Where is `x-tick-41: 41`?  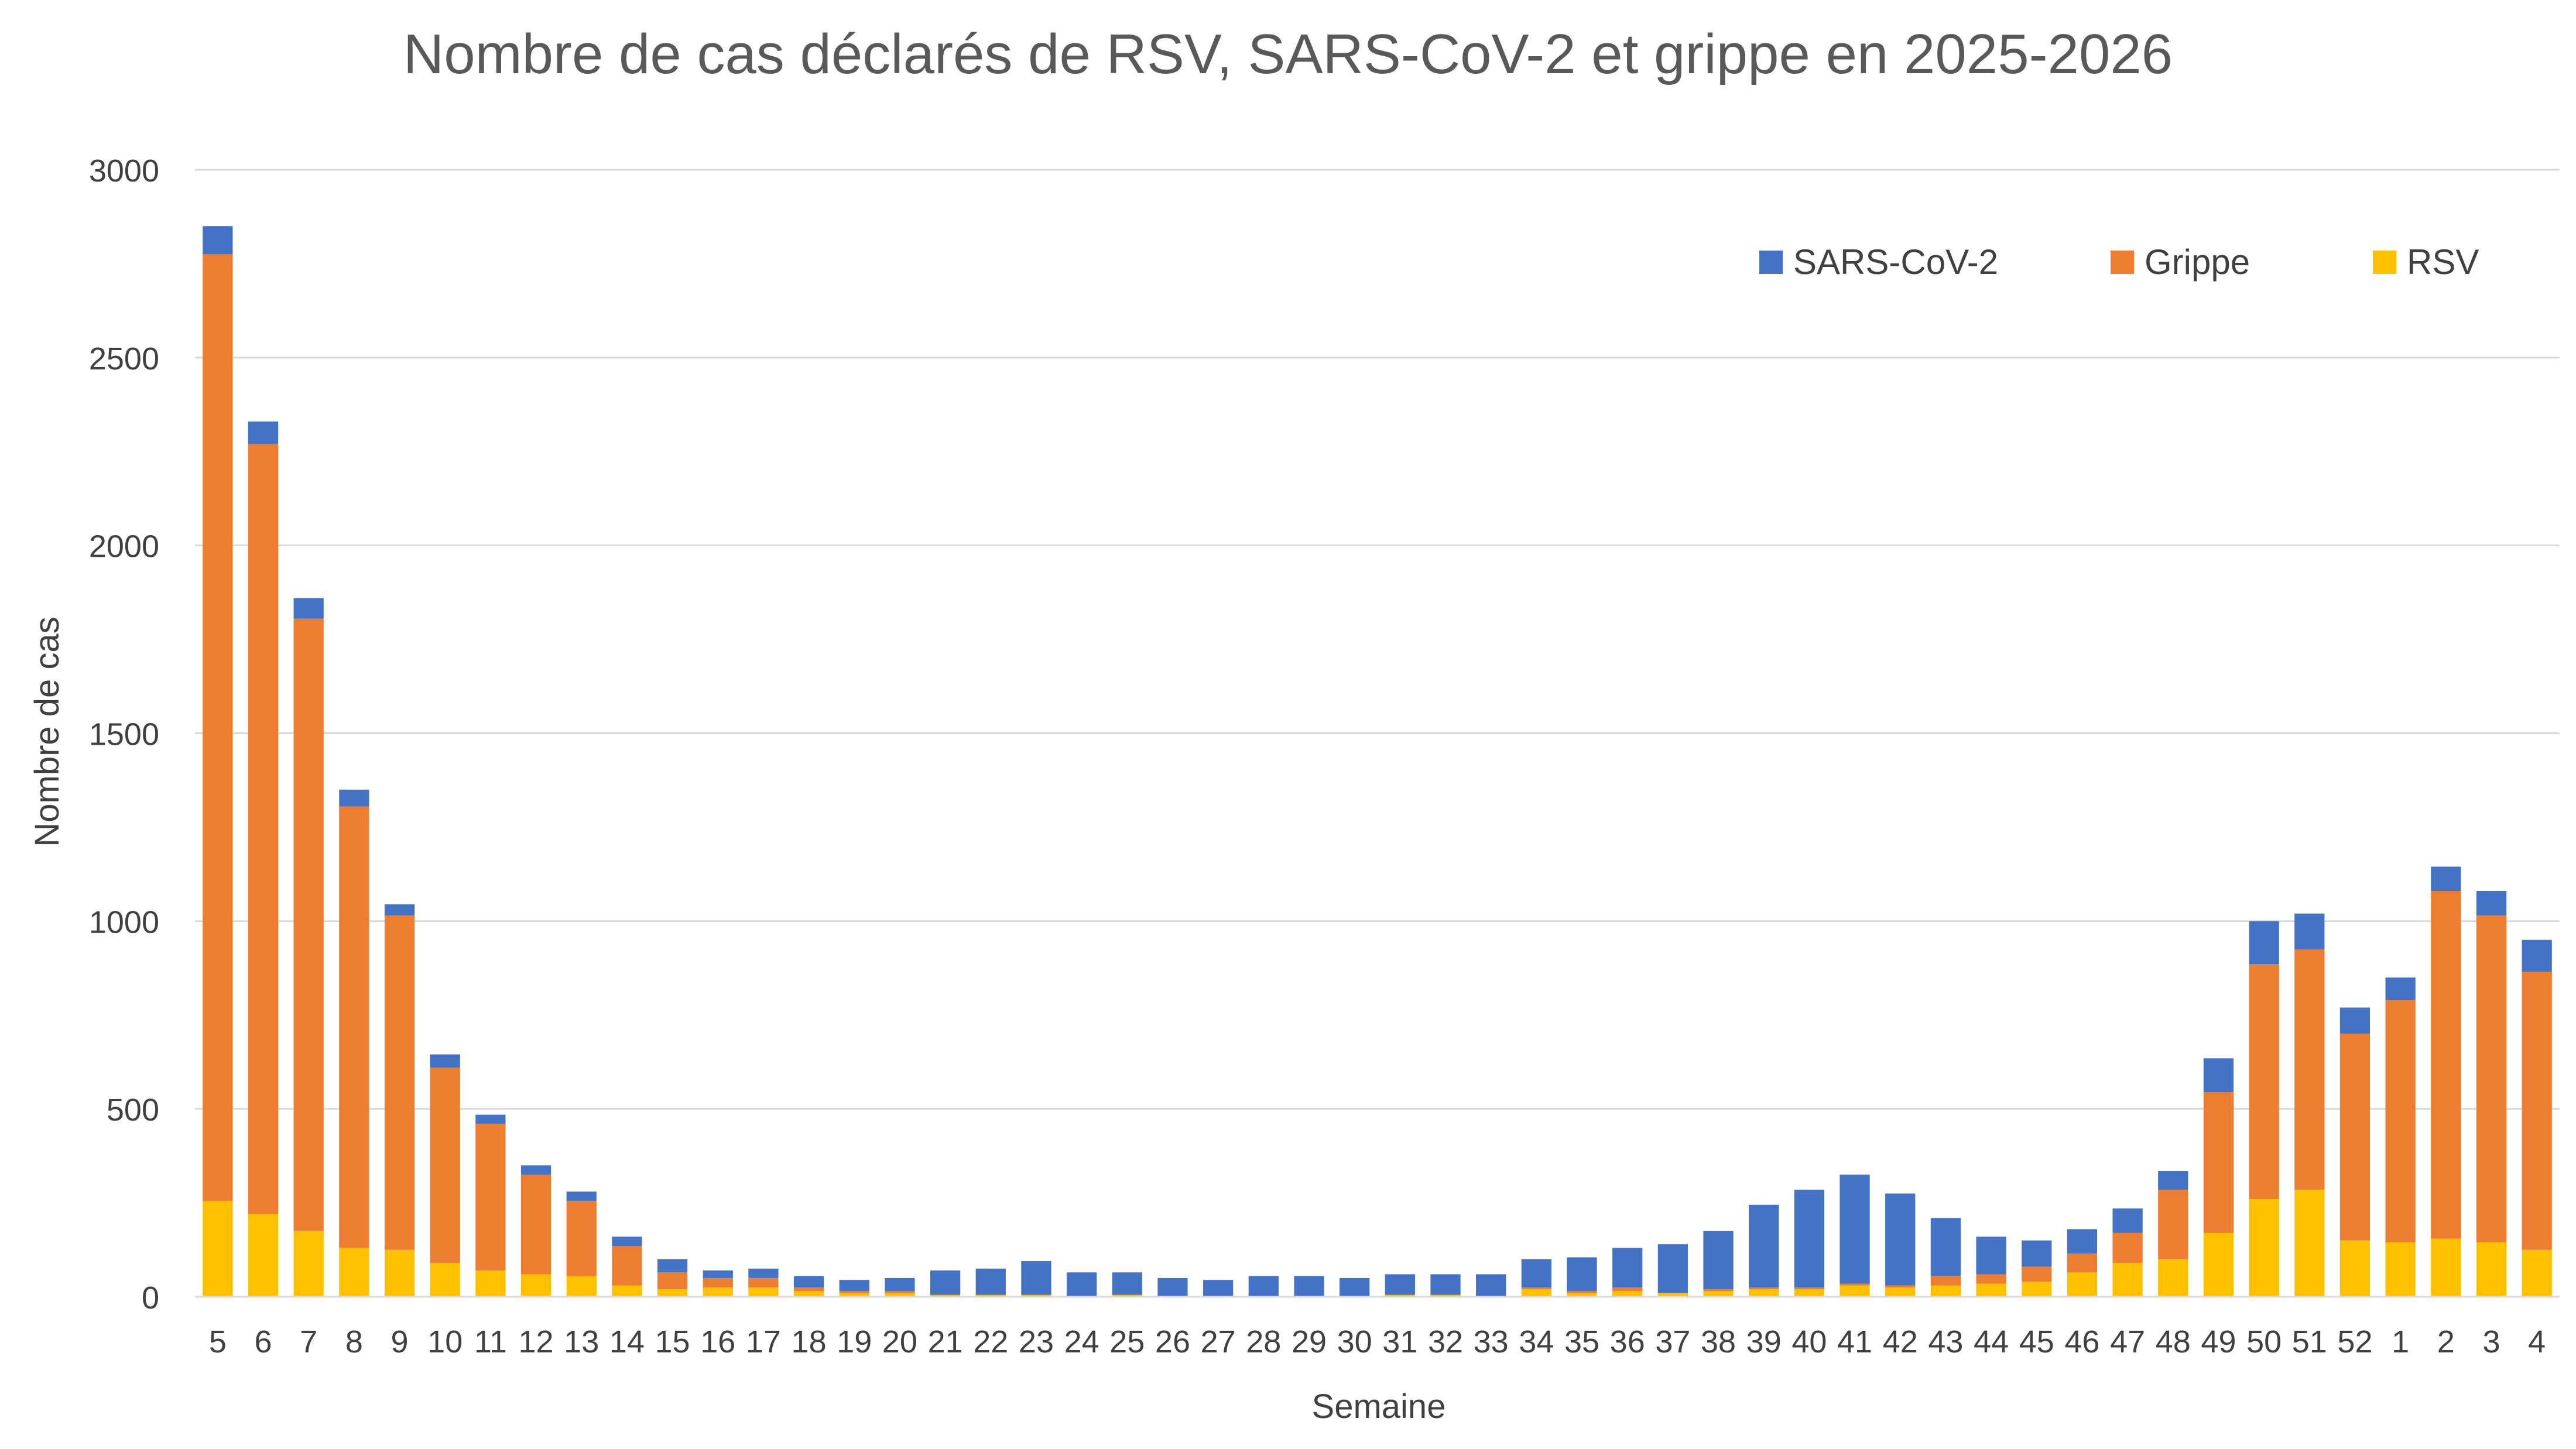
x-tick-41: 41 is located at coordinates (1854, 1341).